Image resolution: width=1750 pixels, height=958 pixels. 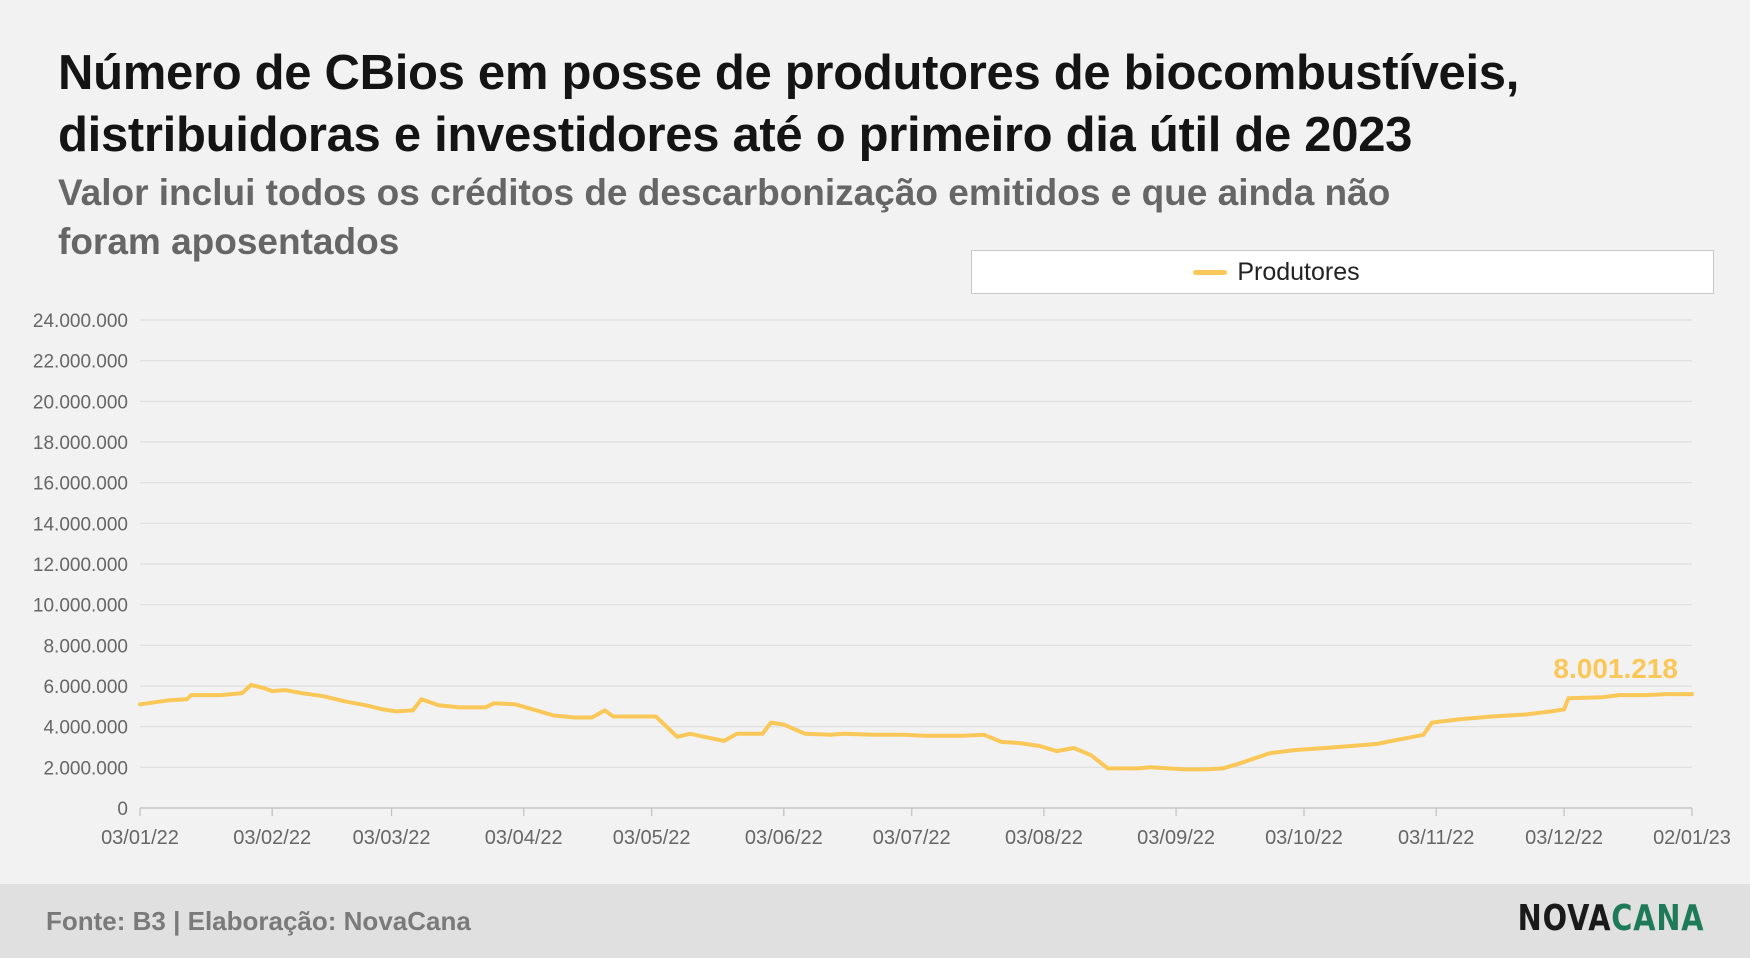 I want to click on legend-label-produtores: Produtores, so click(x=1298, y=271).